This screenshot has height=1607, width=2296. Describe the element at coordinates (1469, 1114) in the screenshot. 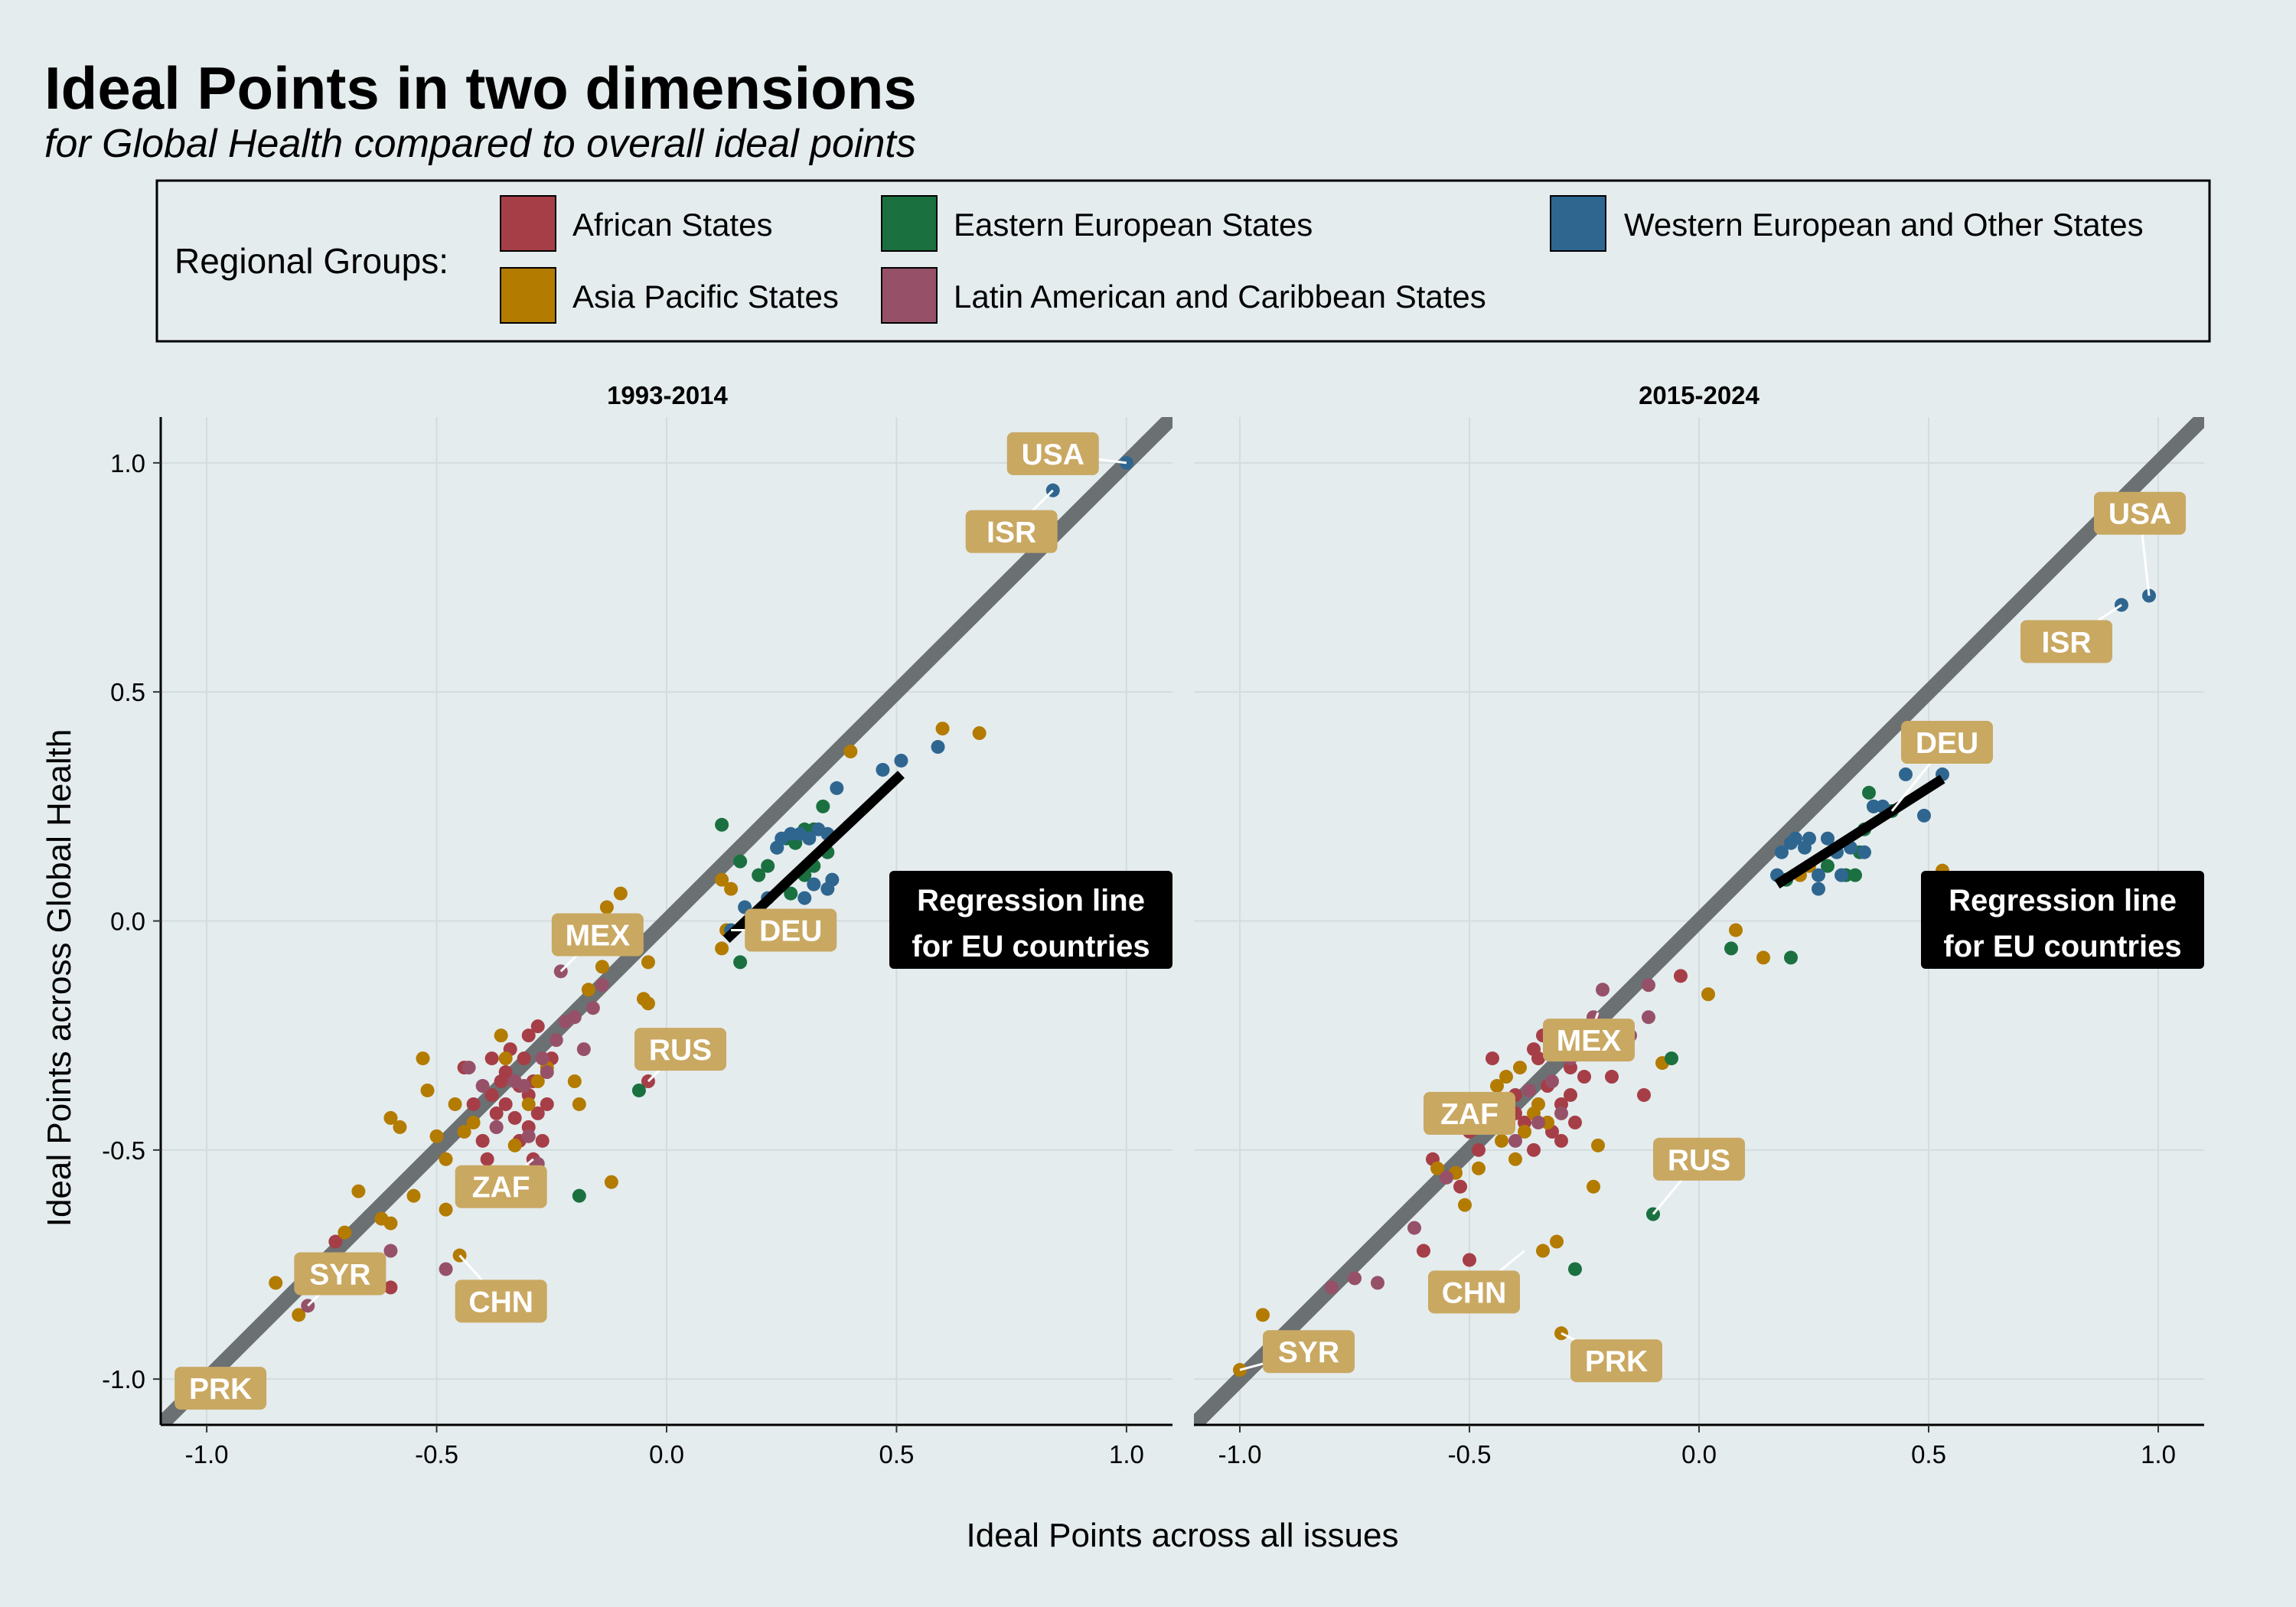

I see `label-text: ZAF` at that location.